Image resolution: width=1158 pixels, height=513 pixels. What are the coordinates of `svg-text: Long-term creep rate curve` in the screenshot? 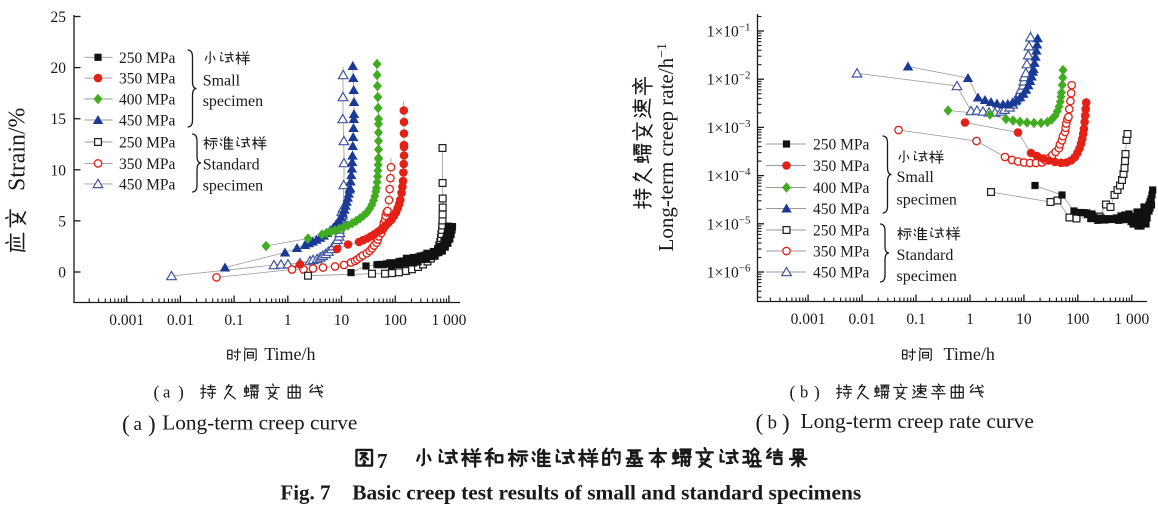 It's located at (917, 421).